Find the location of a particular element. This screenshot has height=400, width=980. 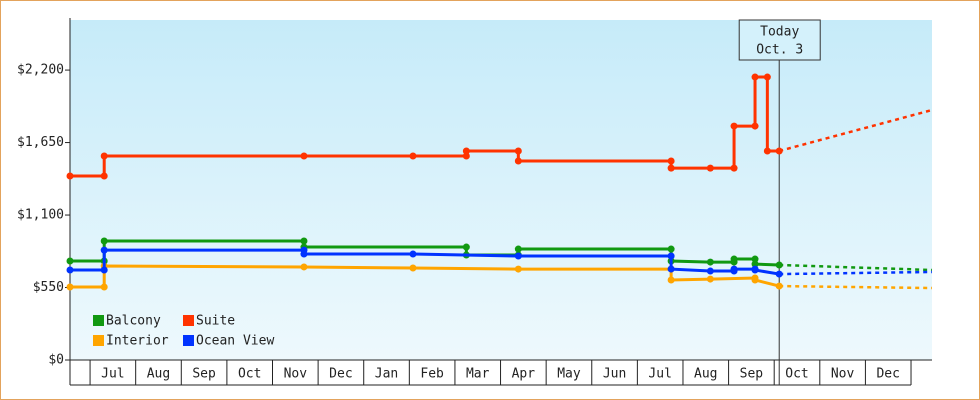

today-box is located at coordinates (779, 40).